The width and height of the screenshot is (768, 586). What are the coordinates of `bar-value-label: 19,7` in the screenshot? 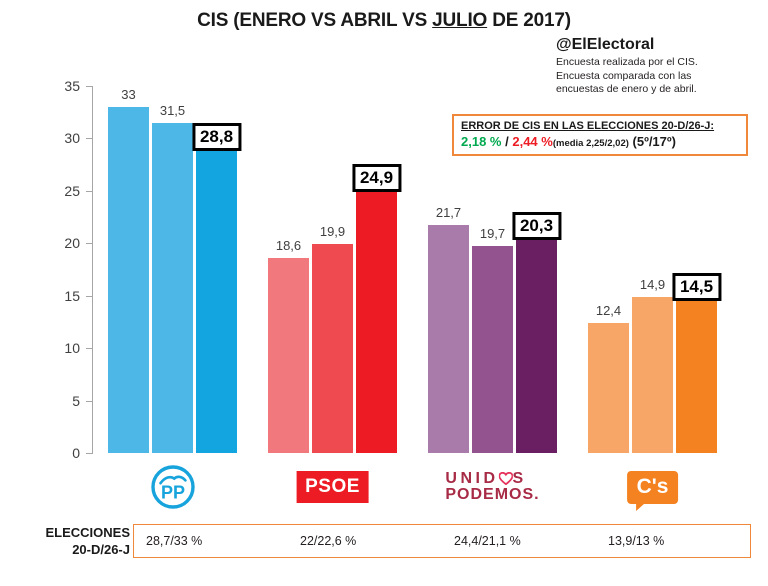 It's located at (492, 234).